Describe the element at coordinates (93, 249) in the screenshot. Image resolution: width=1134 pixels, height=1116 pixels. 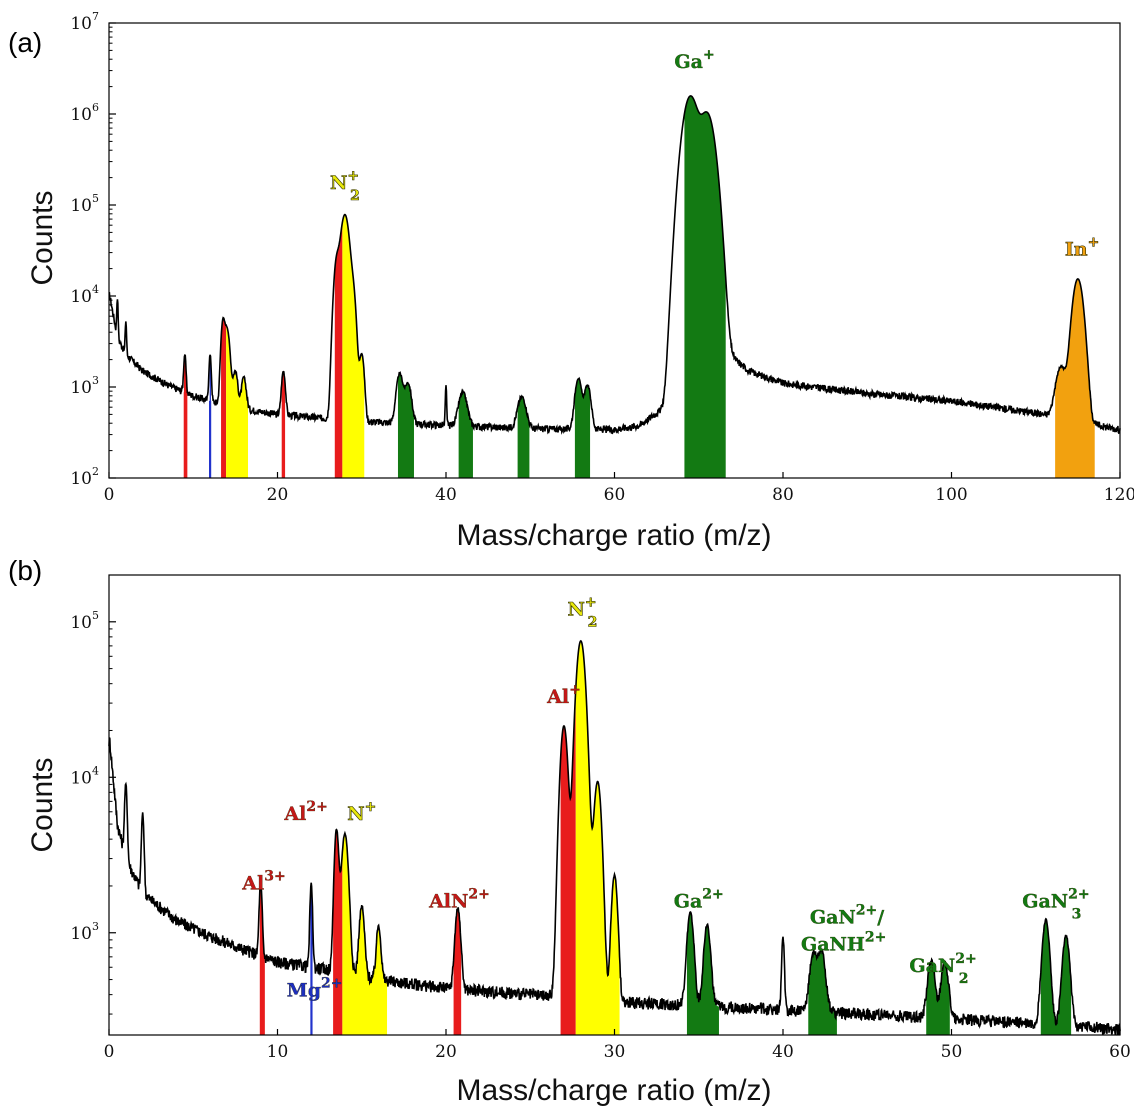
I see `panel-a-y-ticks: 10² 10³ 10⁴ 10⁵ 10⁶ 10⁷` at that location.